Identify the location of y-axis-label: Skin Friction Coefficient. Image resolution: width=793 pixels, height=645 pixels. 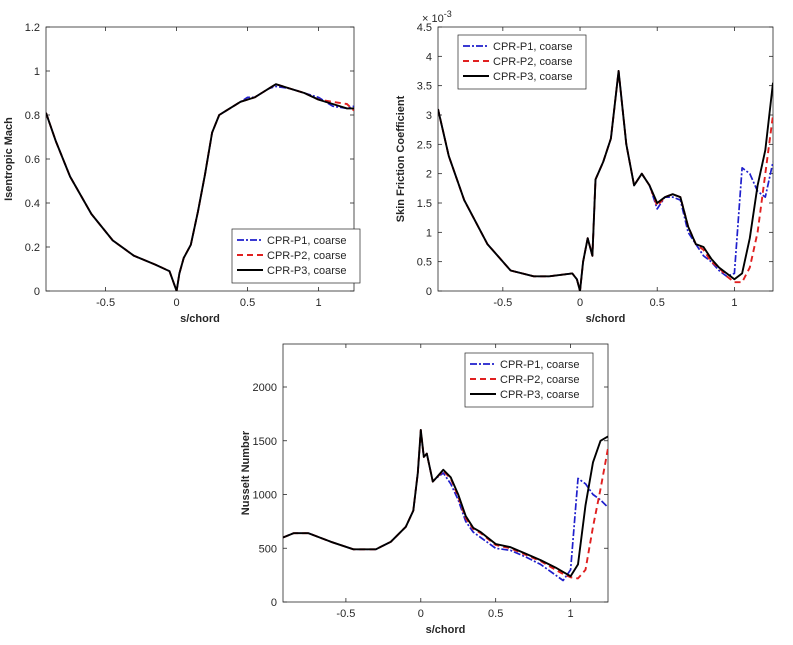
(401, 158).